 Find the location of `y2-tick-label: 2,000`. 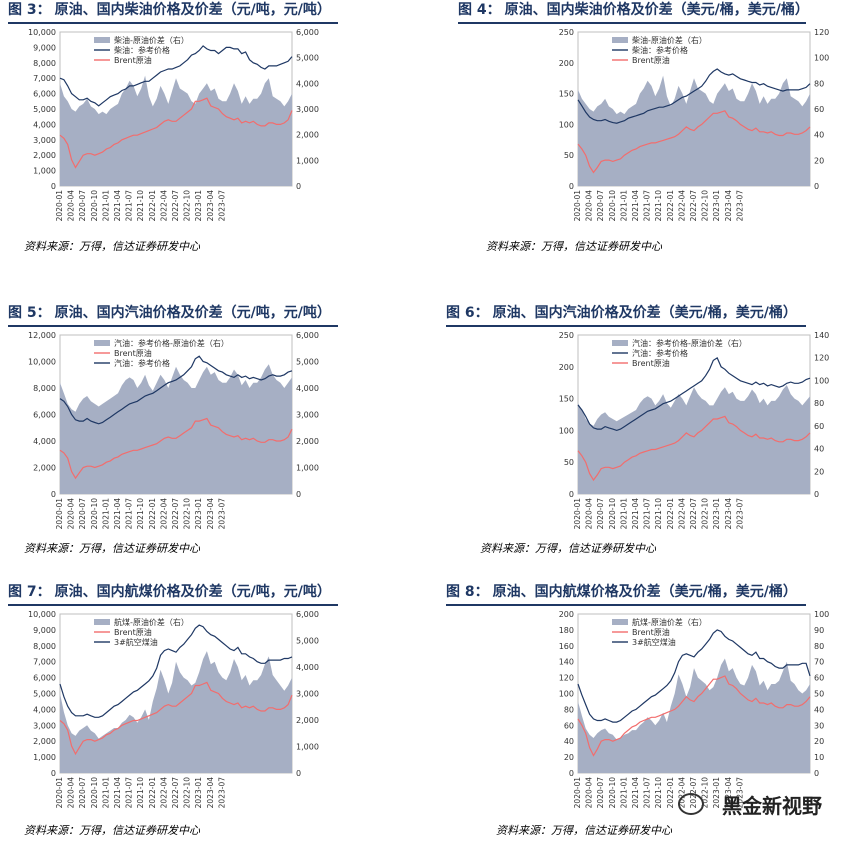

y2-tick-label: 2,000 is located at coordinates (307, 720).